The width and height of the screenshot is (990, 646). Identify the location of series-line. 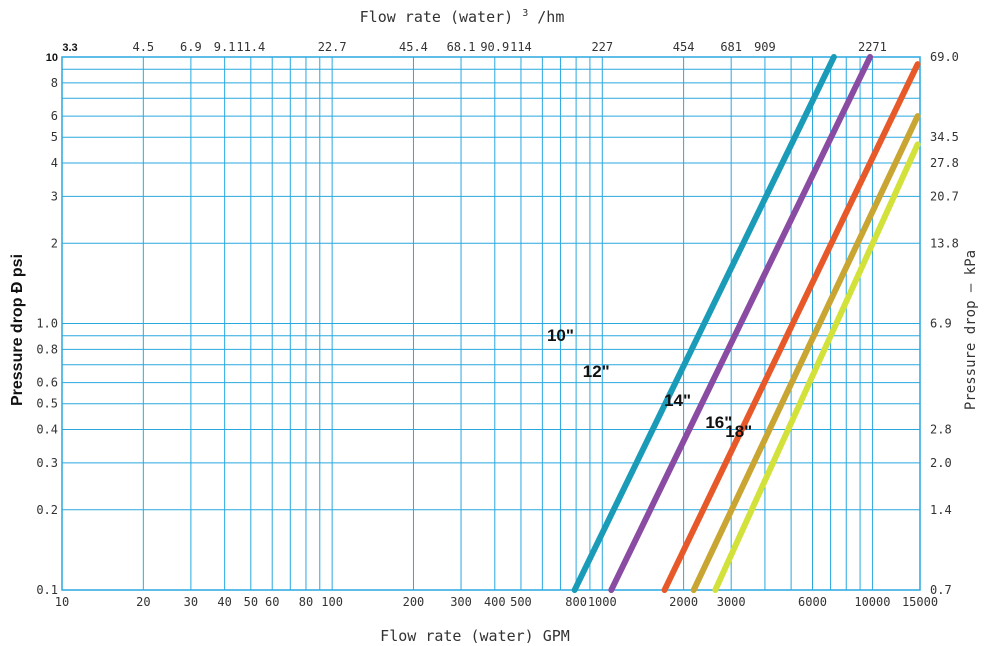
(816, 367).